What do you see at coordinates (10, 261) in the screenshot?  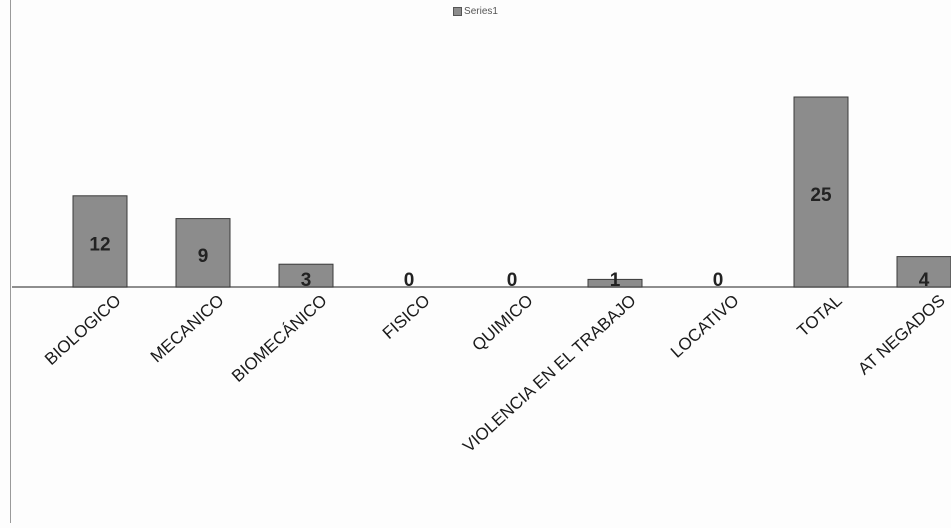 I see `left-border-line` at bounding box center [10, 261].